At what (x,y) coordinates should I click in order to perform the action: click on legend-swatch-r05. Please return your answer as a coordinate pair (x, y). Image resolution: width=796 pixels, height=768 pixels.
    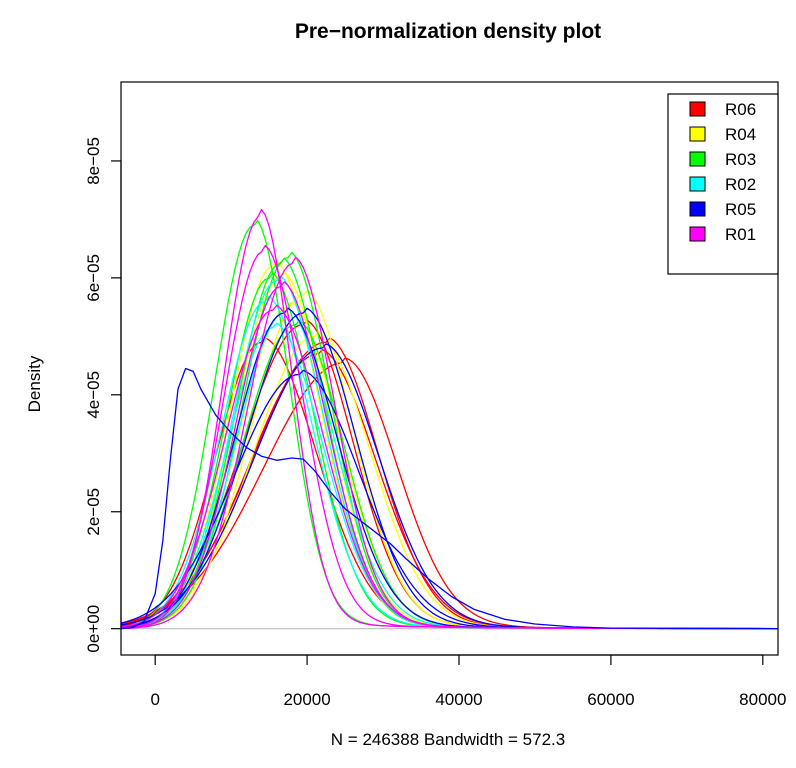
    Looking at the image, I should click on (697, 209).